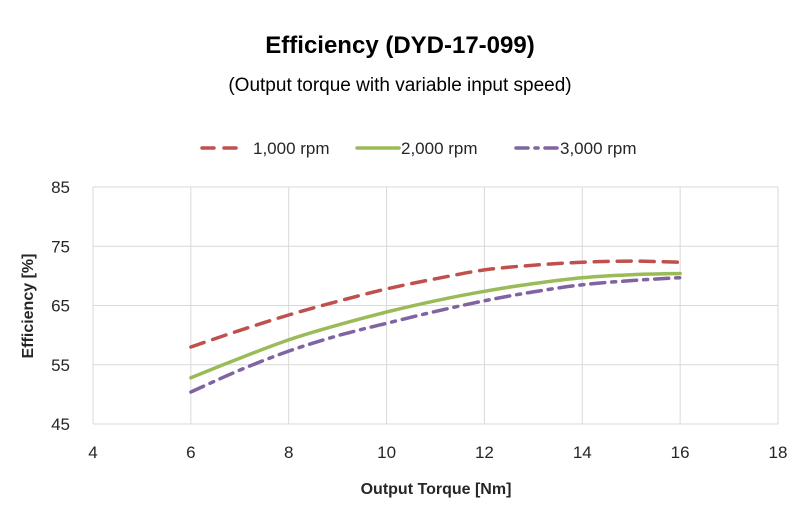 This screenshot has height=531, width=800. What do you see at coordinates (484, 452) in the screenshot?
I see `x-tick-label: 12` at bounding box center [484, 452].